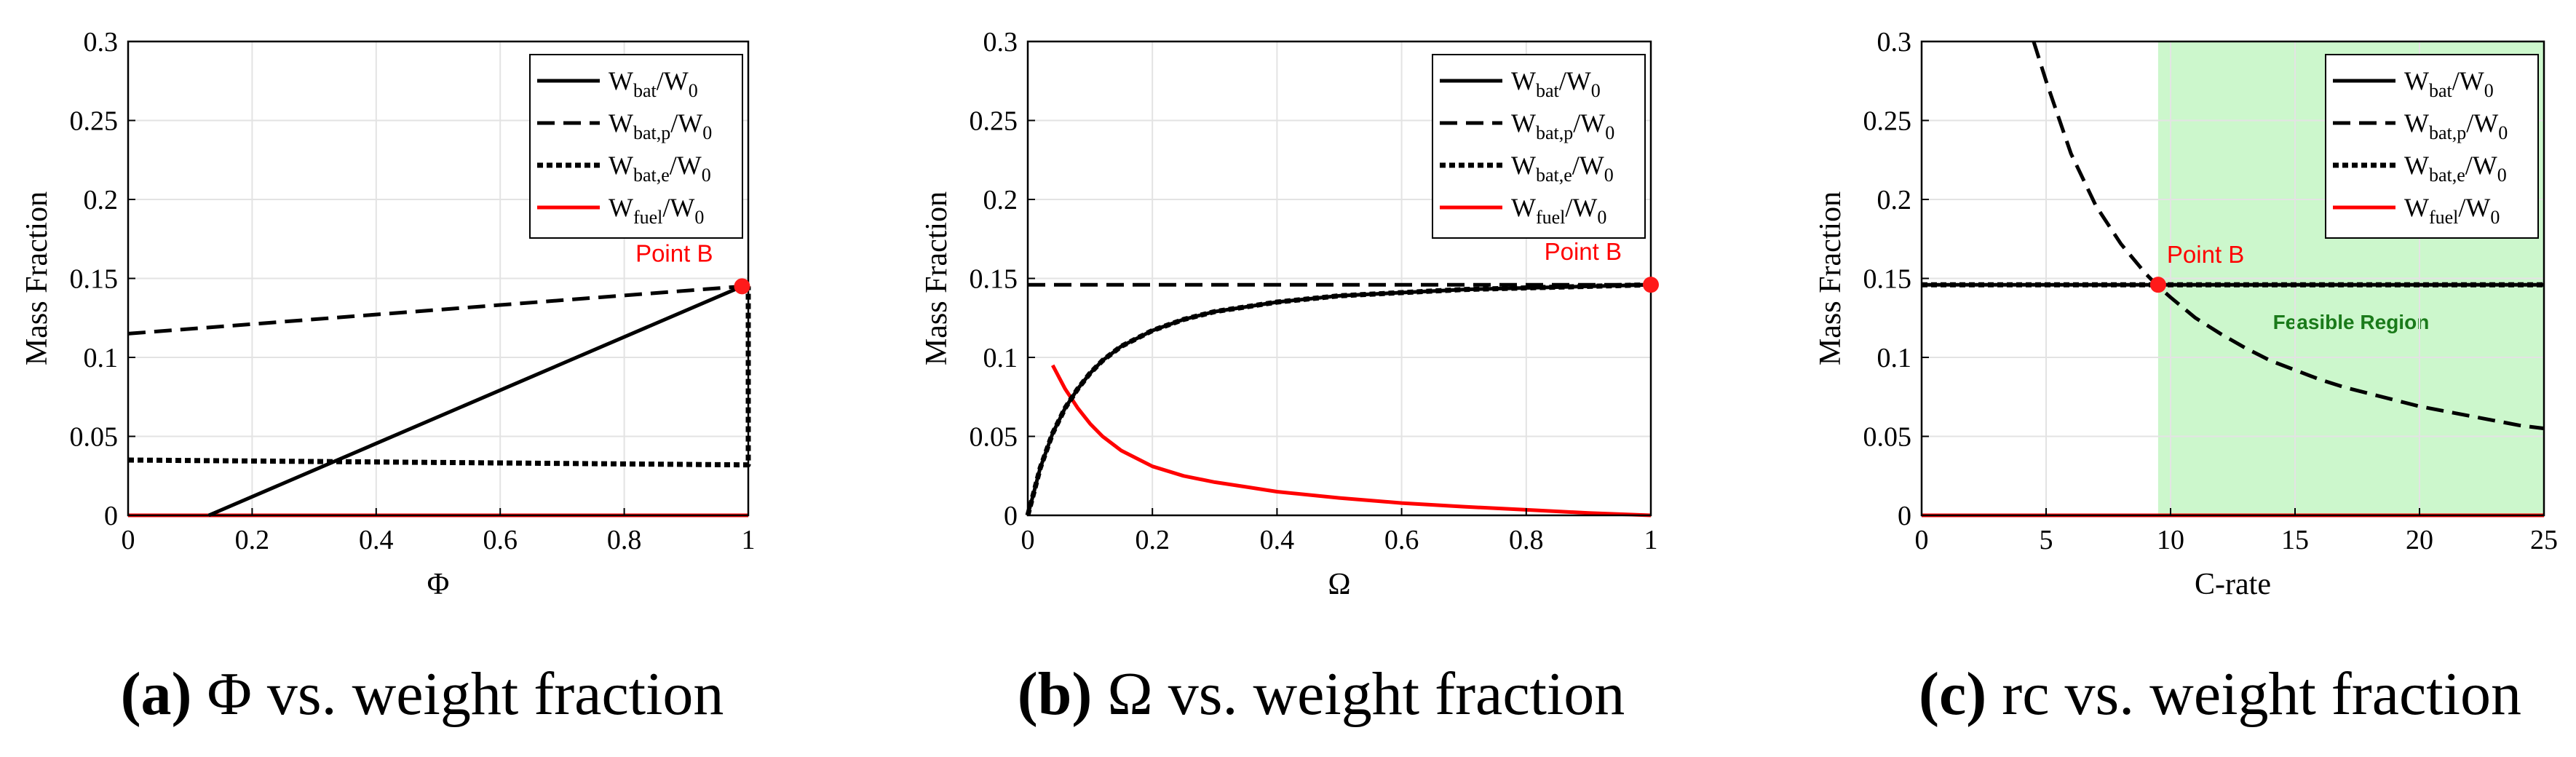 Image resolution: width=2576 pixels, height=757 pixels. I want to click on panel-c-ytick-label-2: 0.1, so click(1894, 358).